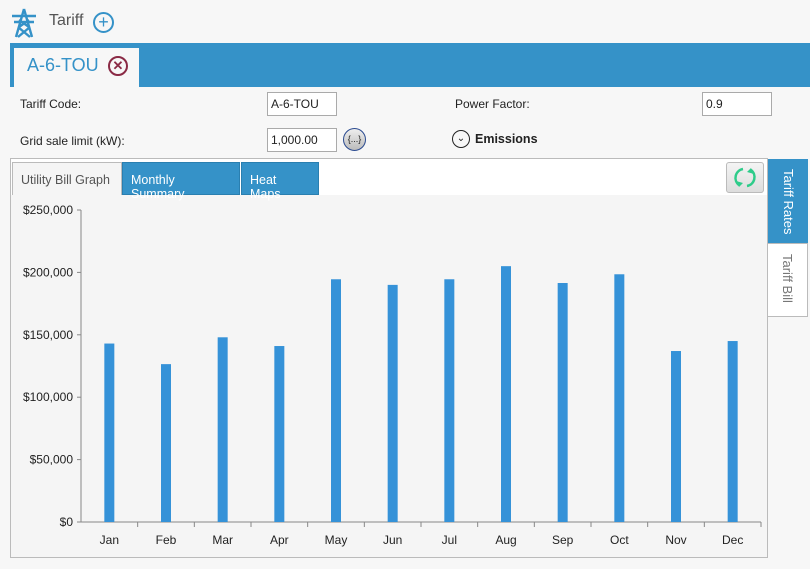  Describe the element at coordinates (166, 443) in the screenshot. I see `bar-feb` at that location.